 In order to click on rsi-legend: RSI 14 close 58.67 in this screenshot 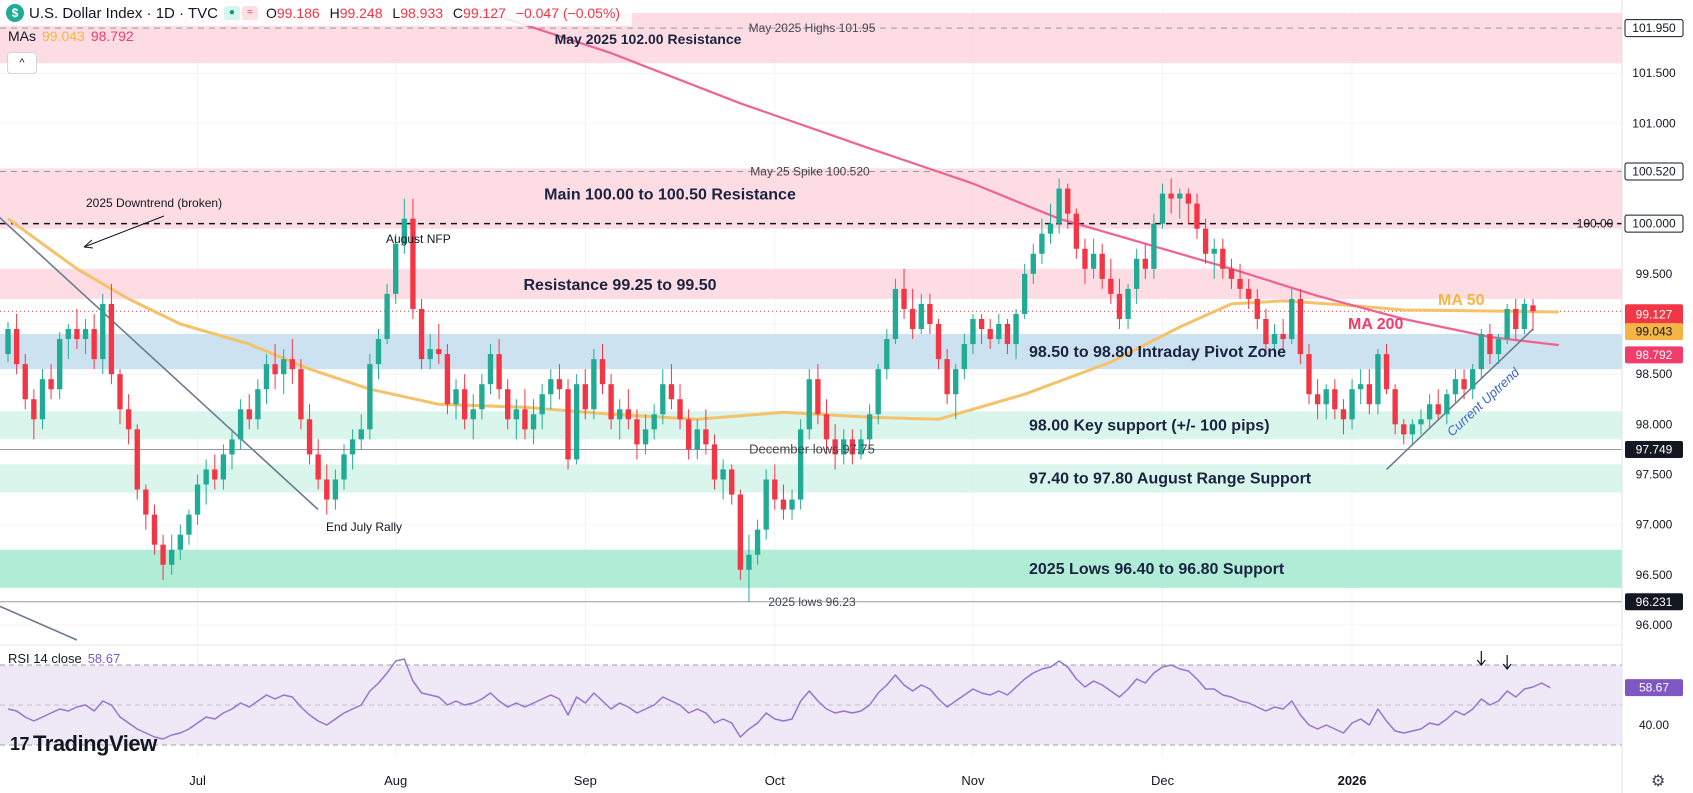, I will do `click(64, 658)`.